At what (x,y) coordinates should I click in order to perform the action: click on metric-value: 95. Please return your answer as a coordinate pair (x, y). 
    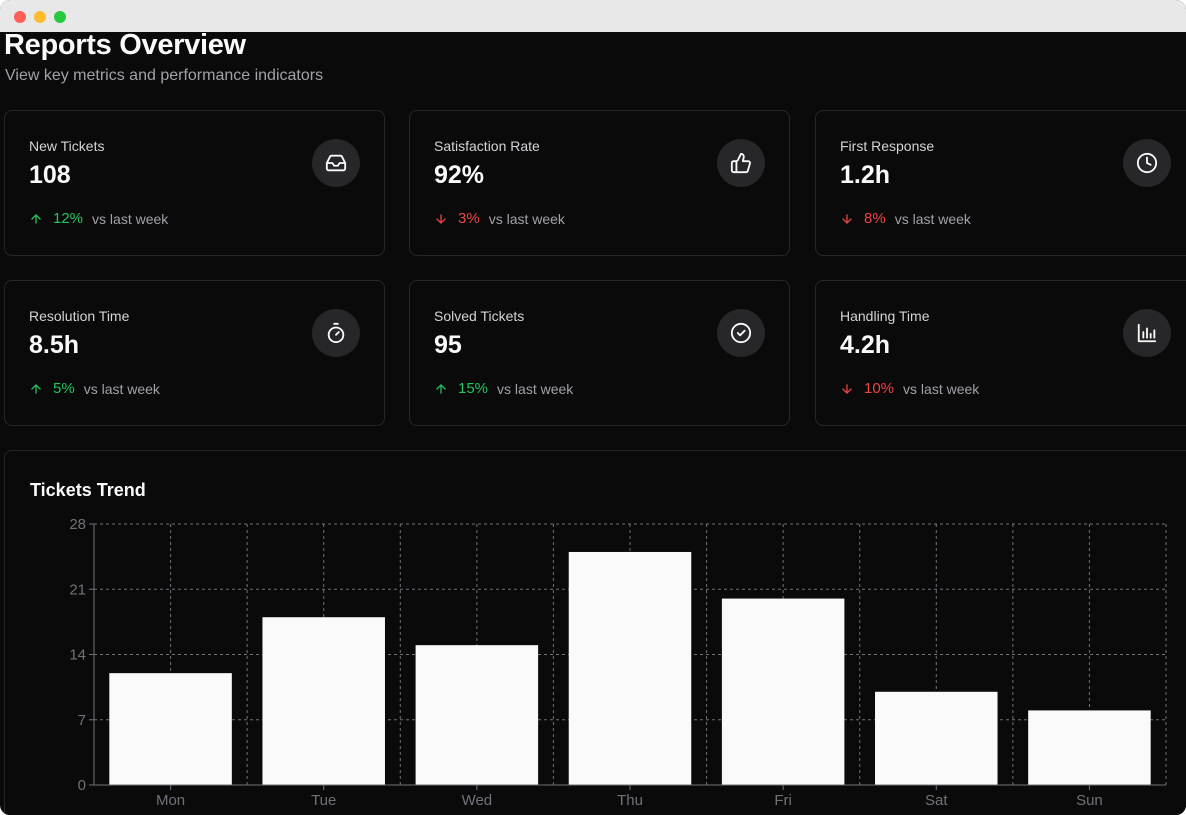
    Looking at the image, I should click on (448, 345).